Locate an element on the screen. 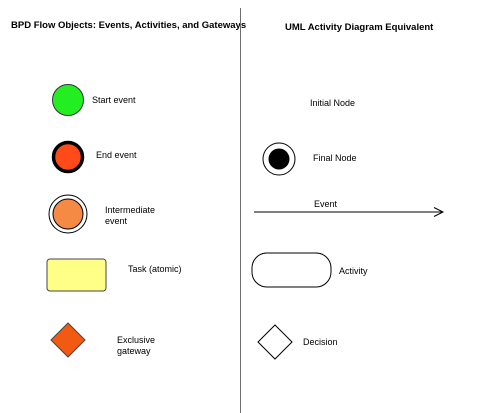  task-label: Task (atomic) is located at coordinates (155, 269).